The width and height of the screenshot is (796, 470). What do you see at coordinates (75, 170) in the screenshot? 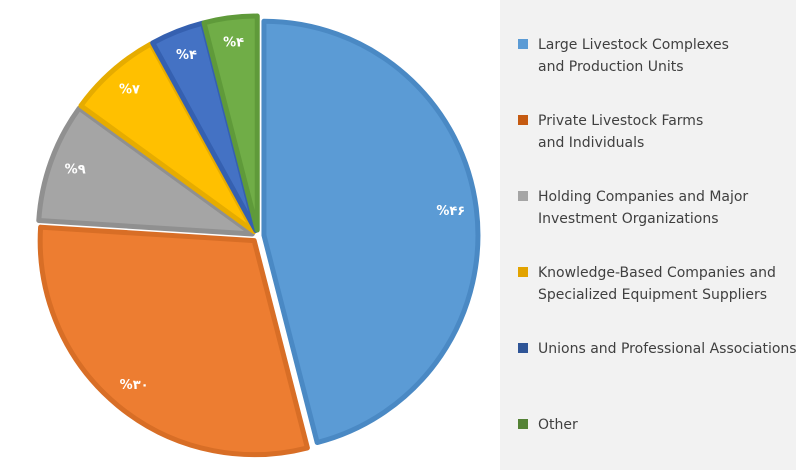
I see `pie-slice-label-3: %۹` at bounding box center [75, 170].